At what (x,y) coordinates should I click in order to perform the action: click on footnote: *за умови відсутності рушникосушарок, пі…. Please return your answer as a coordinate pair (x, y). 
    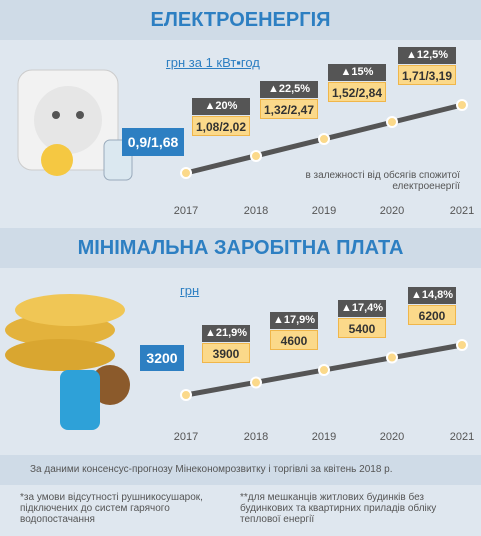
    Looking at the image, I should click on (111, 508).